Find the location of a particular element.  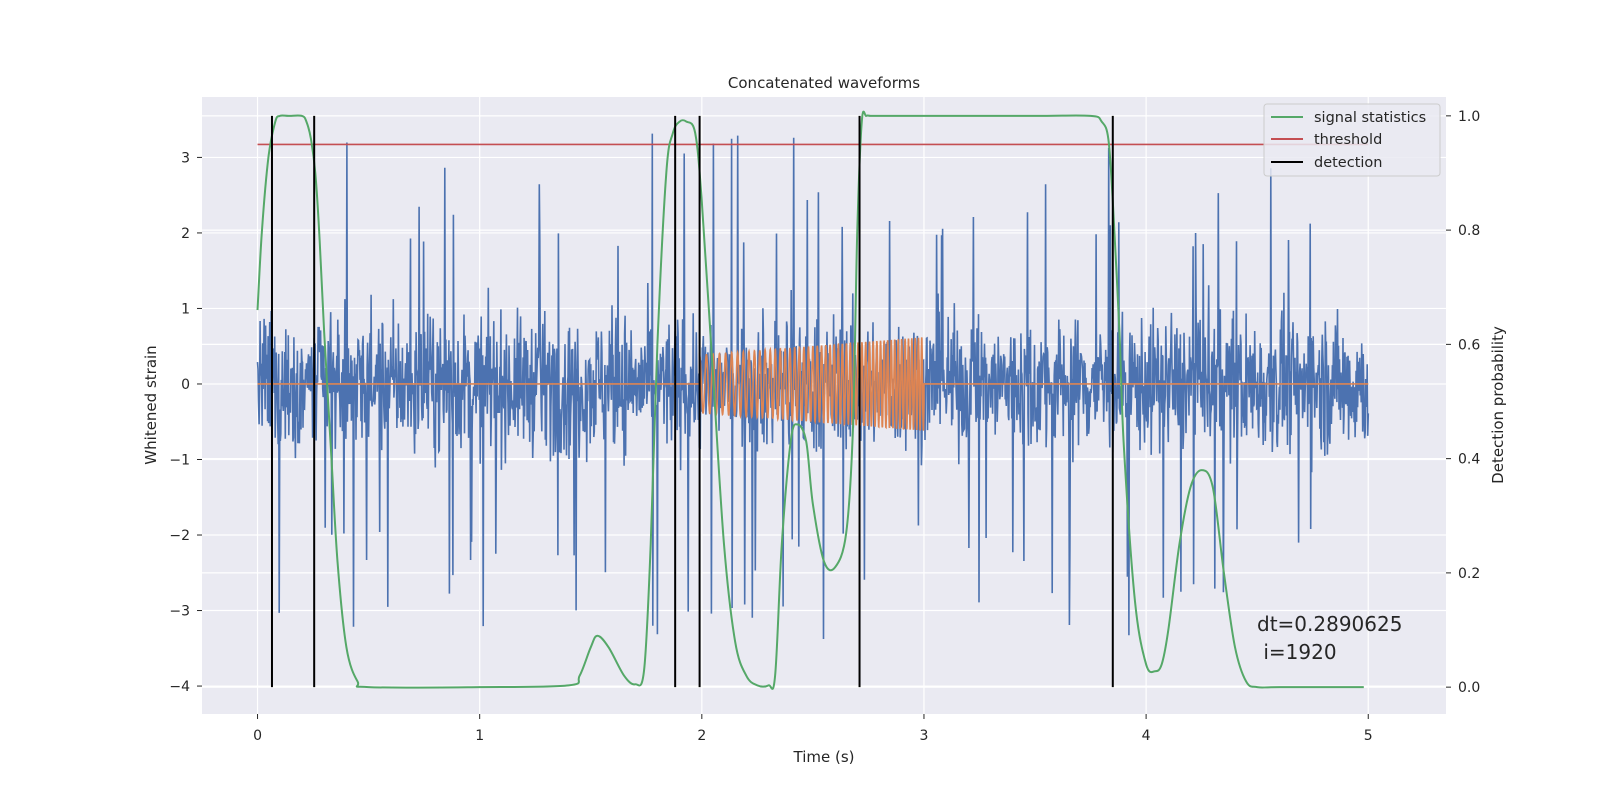

annotation: dt=0.2890625 i=1920 is located at coordinates (1329, 638).